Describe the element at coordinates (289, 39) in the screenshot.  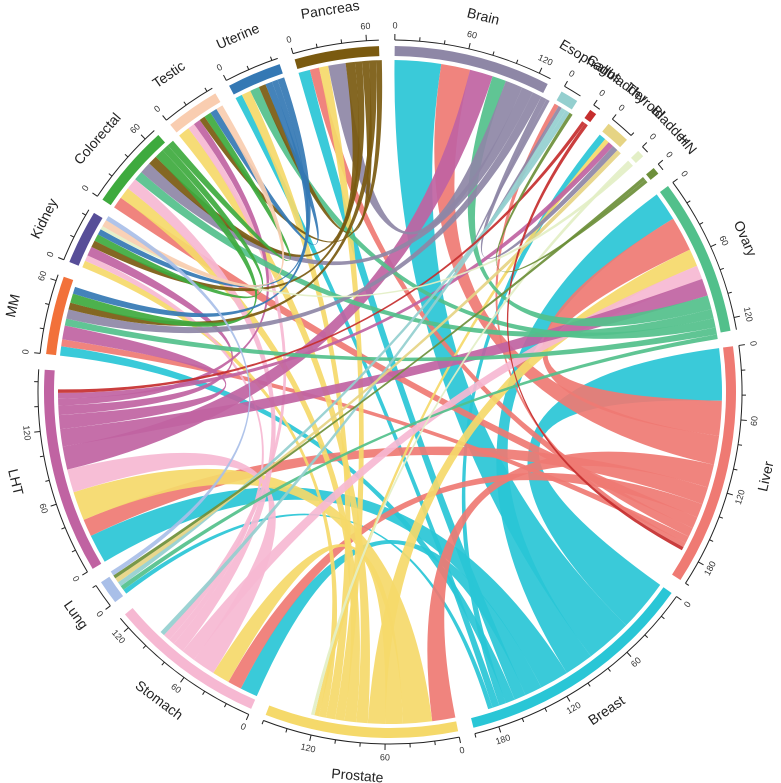
I see `tick-label-pancreas-0: 0` at that location.